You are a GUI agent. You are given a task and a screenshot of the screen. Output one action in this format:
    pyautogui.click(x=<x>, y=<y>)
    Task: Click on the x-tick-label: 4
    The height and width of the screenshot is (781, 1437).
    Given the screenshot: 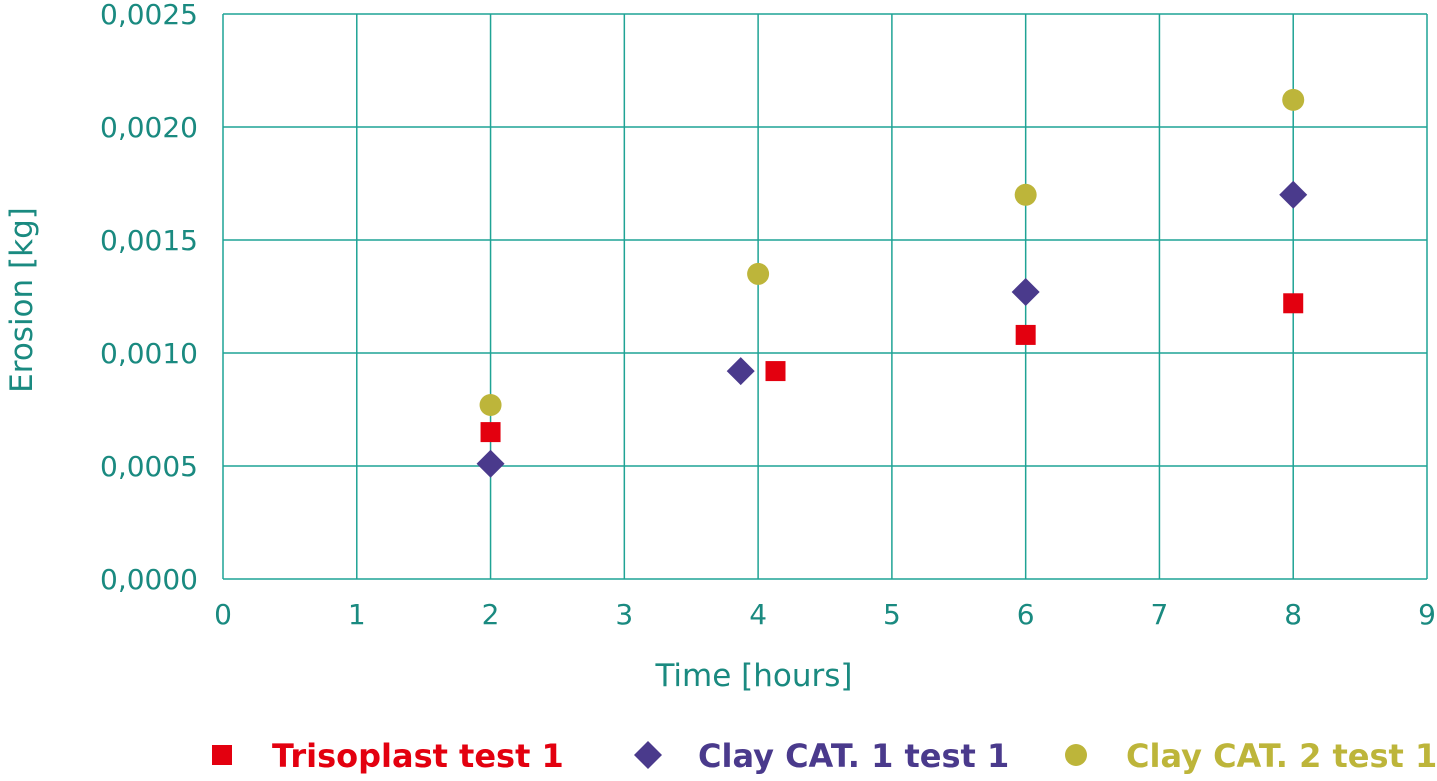 What is the action you would take?
    pyautogui.click(x=758, y=614)
    